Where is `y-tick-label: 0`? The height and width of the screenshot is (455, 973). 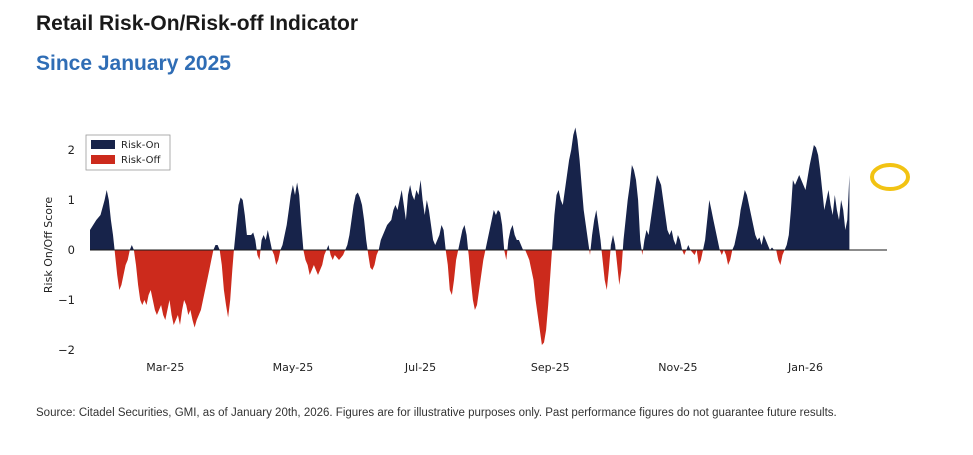 y-tick-label: 0 is located at coordinates (71, 250).